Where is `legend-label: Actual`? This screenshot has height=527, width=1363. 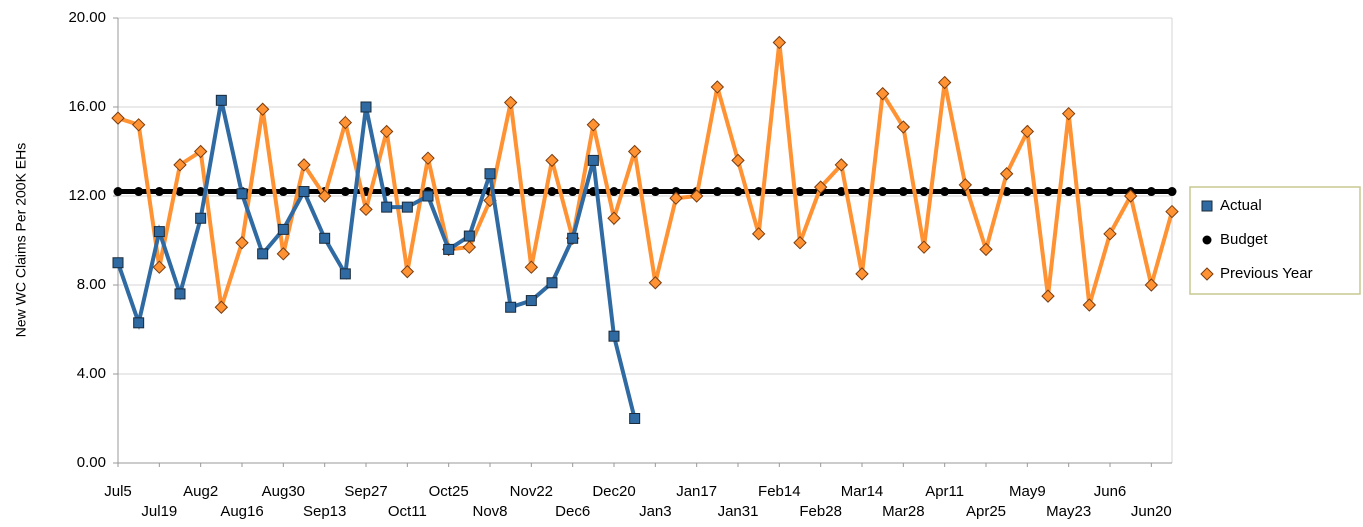 legend-label: Actual is located at coordinates (1241, 205).